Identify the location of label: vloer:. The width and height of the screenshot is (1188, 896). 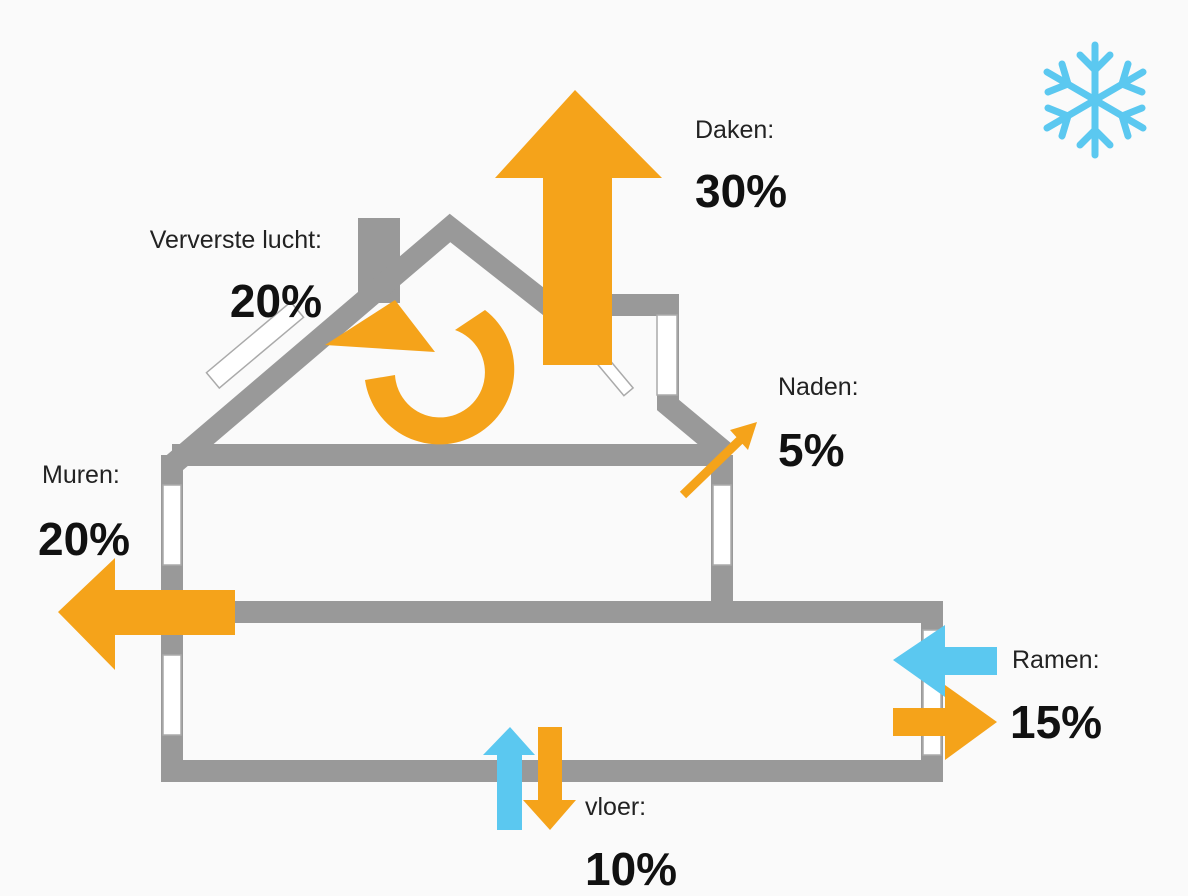
(615, 807).